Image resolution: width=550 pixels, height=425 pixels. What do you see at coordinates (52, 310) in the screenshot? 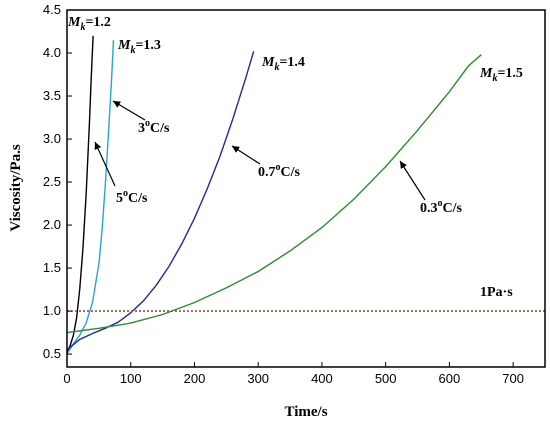
I see `y-tick-label: 1.0` at bounding box center [52, 310].